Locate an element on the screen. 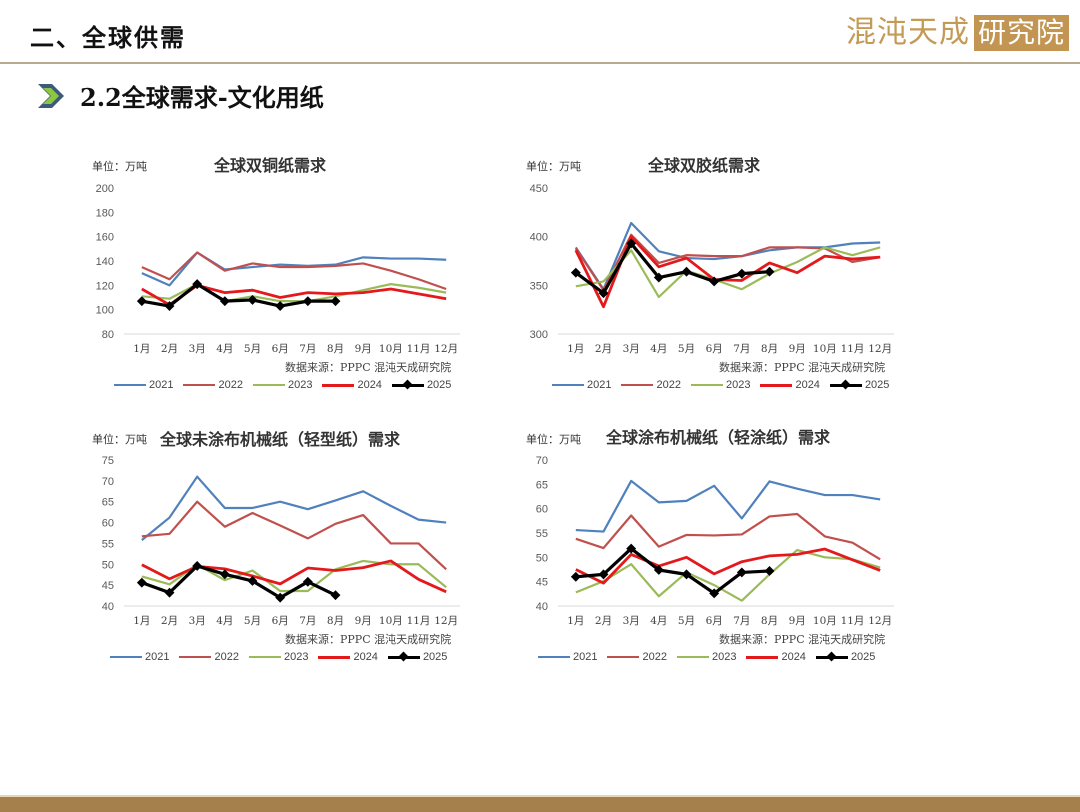  series-line-2024 is located at coordinates (728, 566).